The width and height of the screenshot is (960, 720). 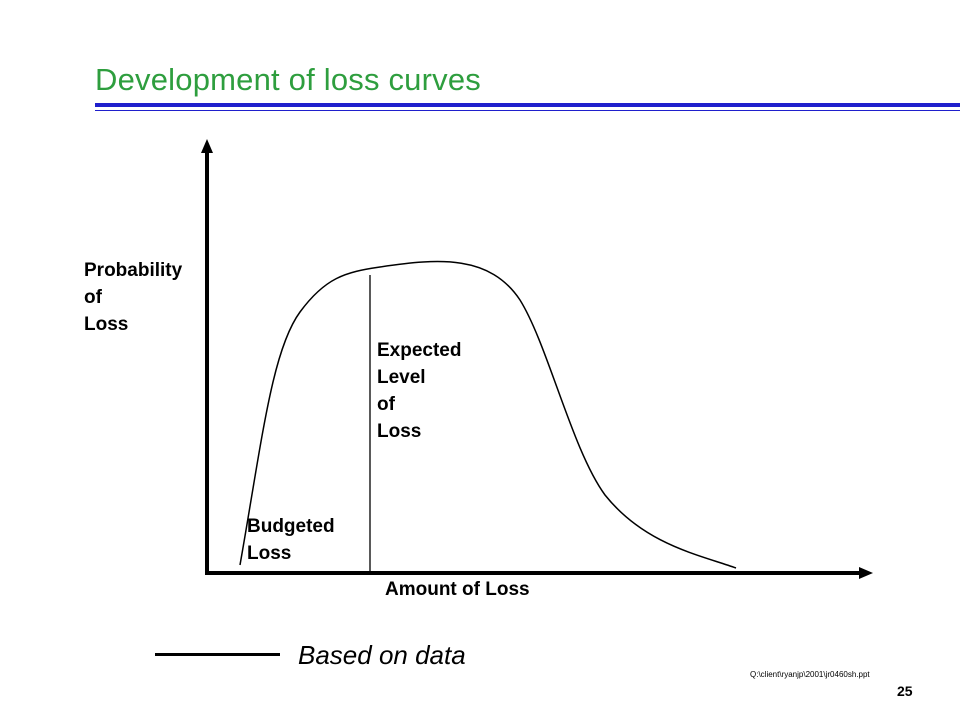 What do you see at coordinates (217, 654) in the screenshot?
I see `legend-line-swatch` at bounding box center [217, 654].